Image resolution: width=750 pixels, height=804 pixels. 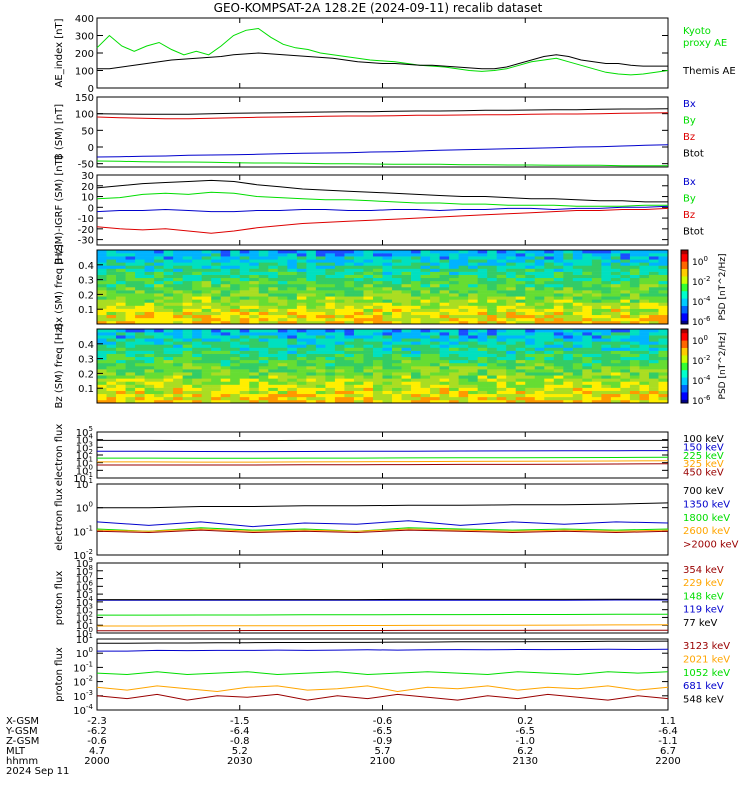 What do you see at coordinates (86, 241) in the screenshot?
I see `y-tick-label: -30` at bounding box center [86, 241].